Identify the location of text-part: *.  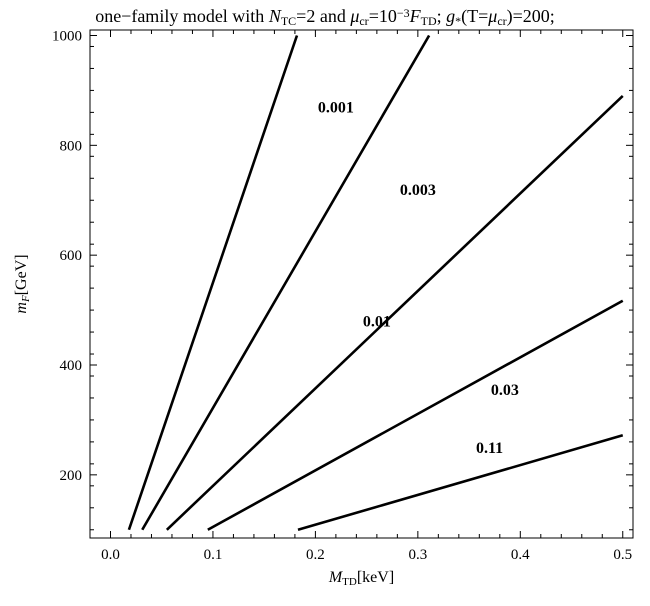
(458, 21).